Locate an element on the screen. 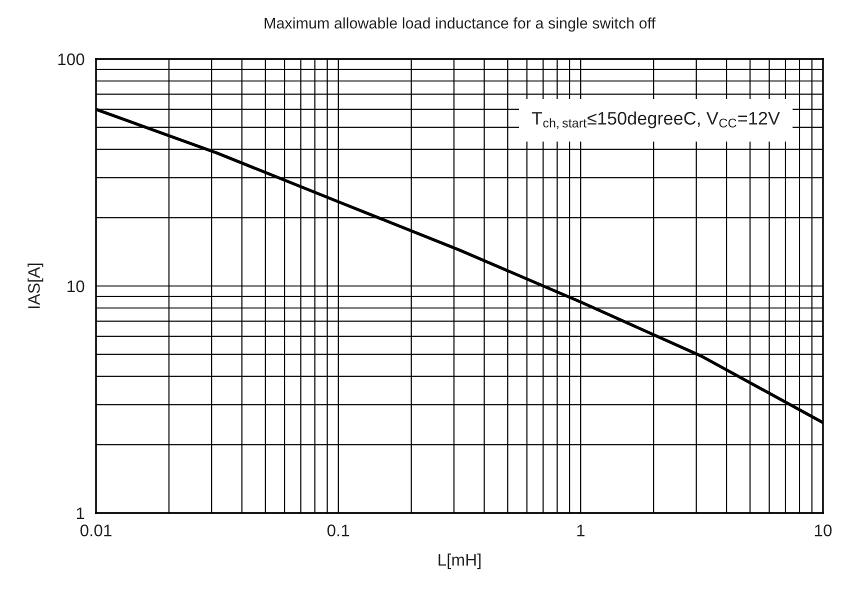 The width and height of the screenshot is (865, 601). chart-title: Maximum allowable load inductance for a single switch off is located at coordinates (460, 24).